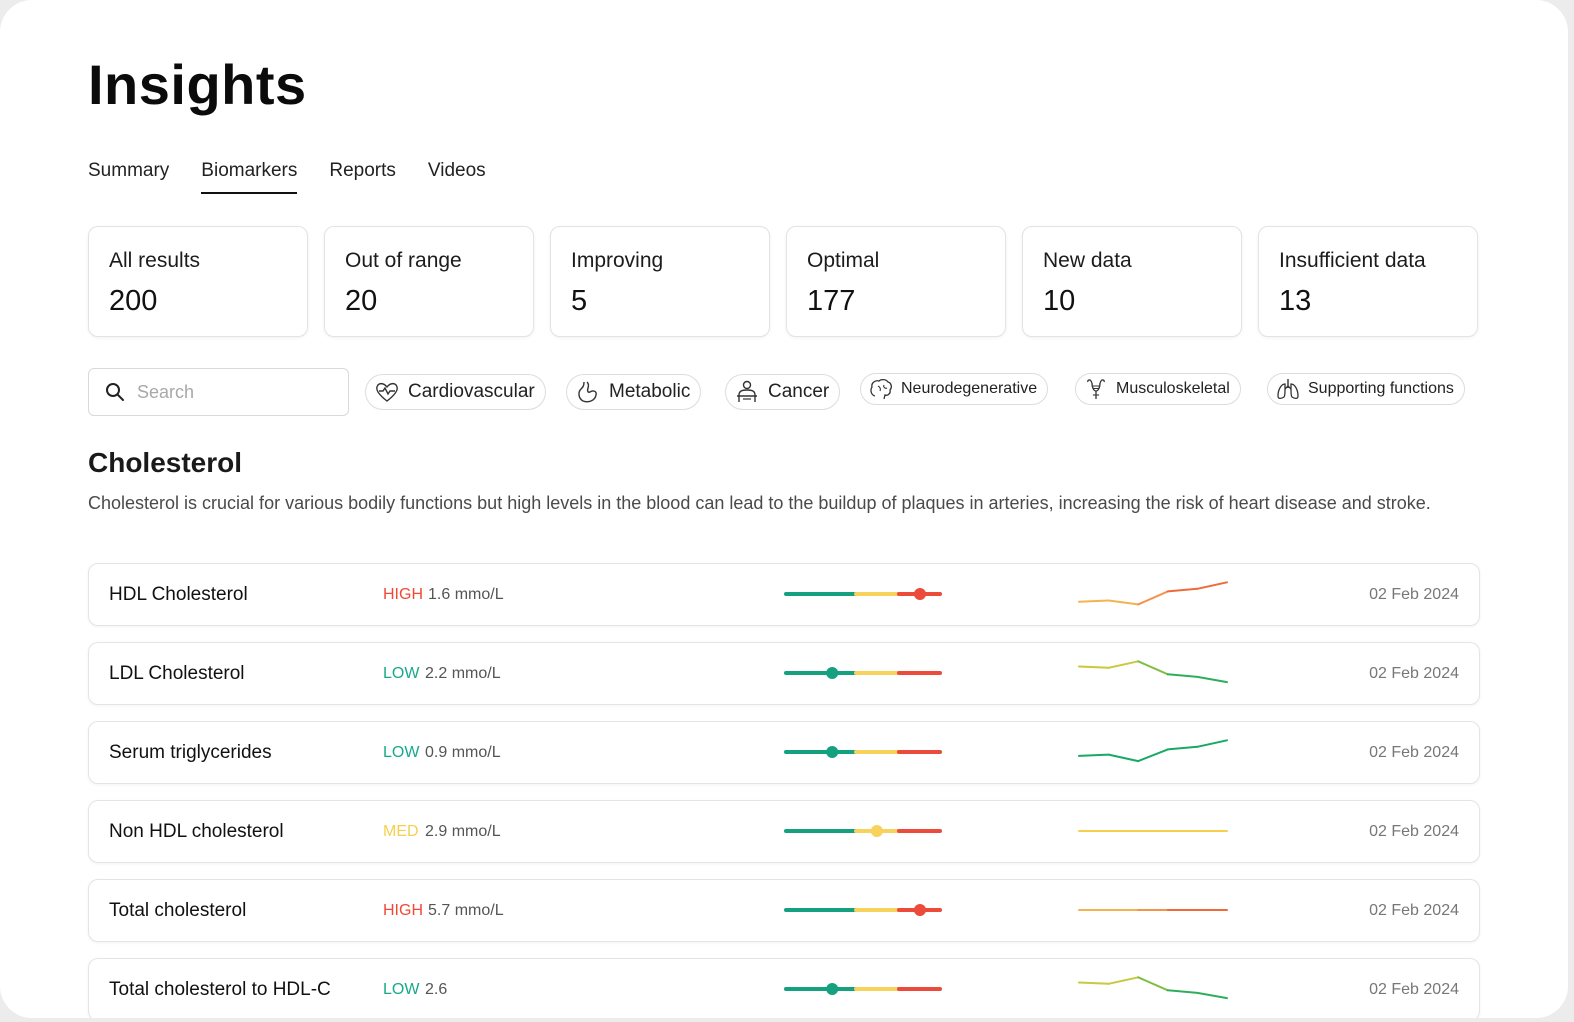 This screenshot has height=1022, width=1574. Describe the element at coordinates (133, 301) in the screenshot. I see `stat-value: 200` at that location.